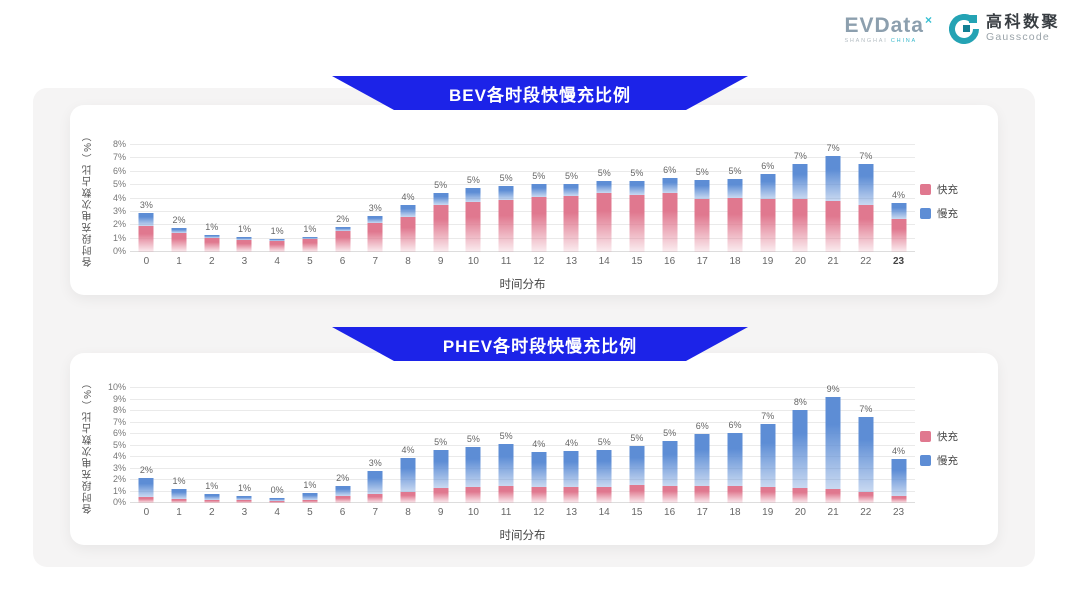 The height and width of the screenshot is (608, 1080). I want to click on legend-item-fast: 快充, so click(952, 189).